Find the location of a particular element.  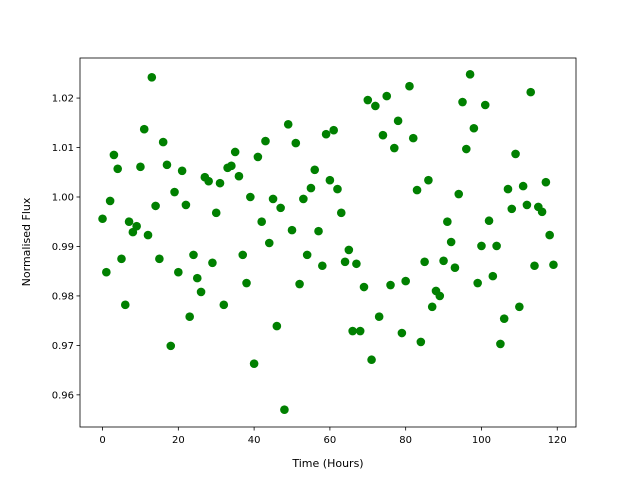

y-tick-label: 0.98 is located at coordinates (63, 296).